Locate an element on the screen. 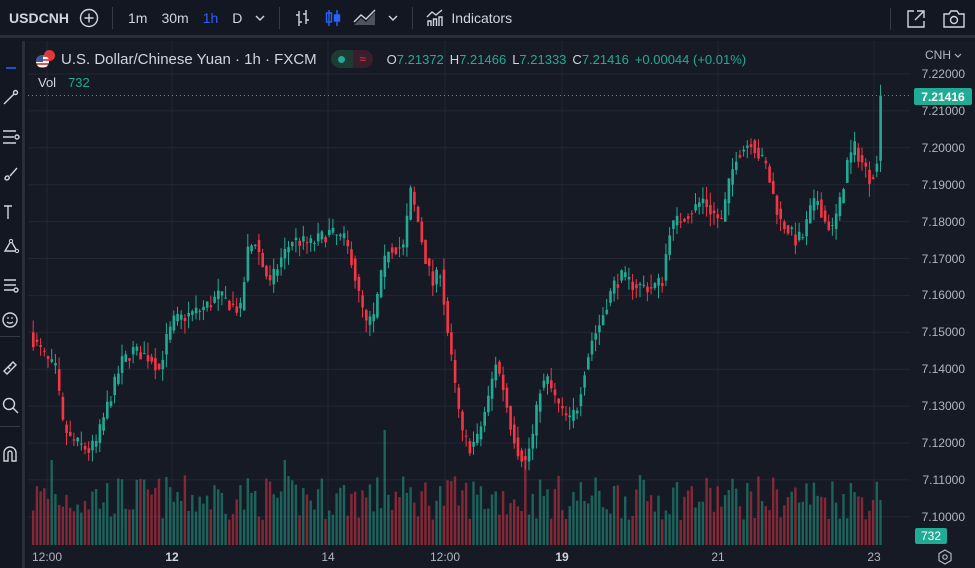 This screenshot has height=568, width=975. price-tick-label: 7.22000 is located at coordinates (943, 74).